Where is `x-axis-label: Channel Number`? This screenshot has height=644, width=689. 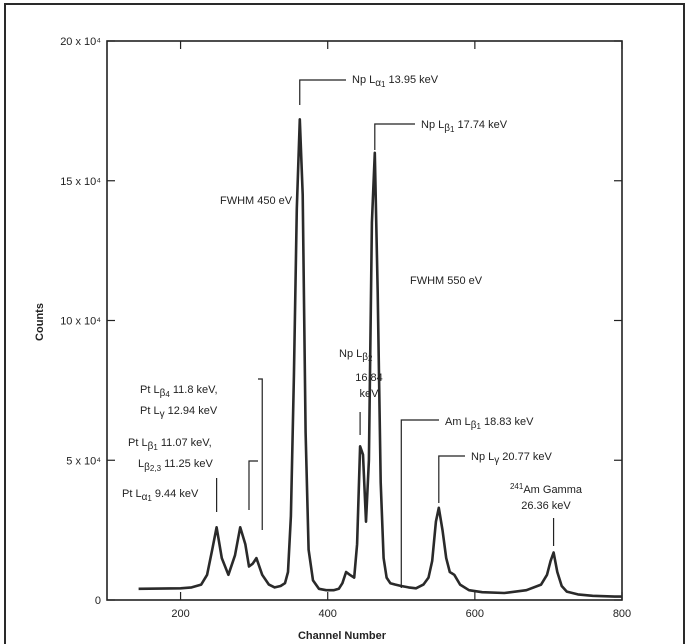 x-axis-label: Channel Number is located at coordinates (342, 636).